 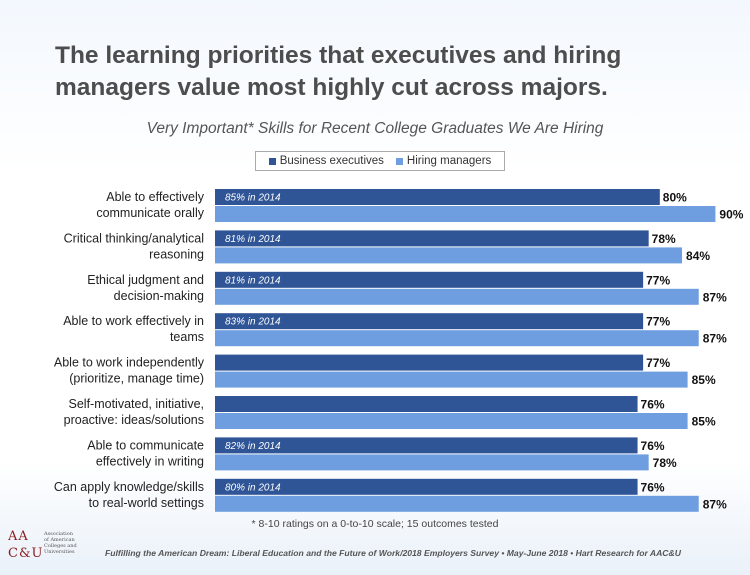 What do you see at coordinates (449, 161) in the screenshot?
I see `legend-label-hiring: Hiring managers` at bounding box center [449, 161].